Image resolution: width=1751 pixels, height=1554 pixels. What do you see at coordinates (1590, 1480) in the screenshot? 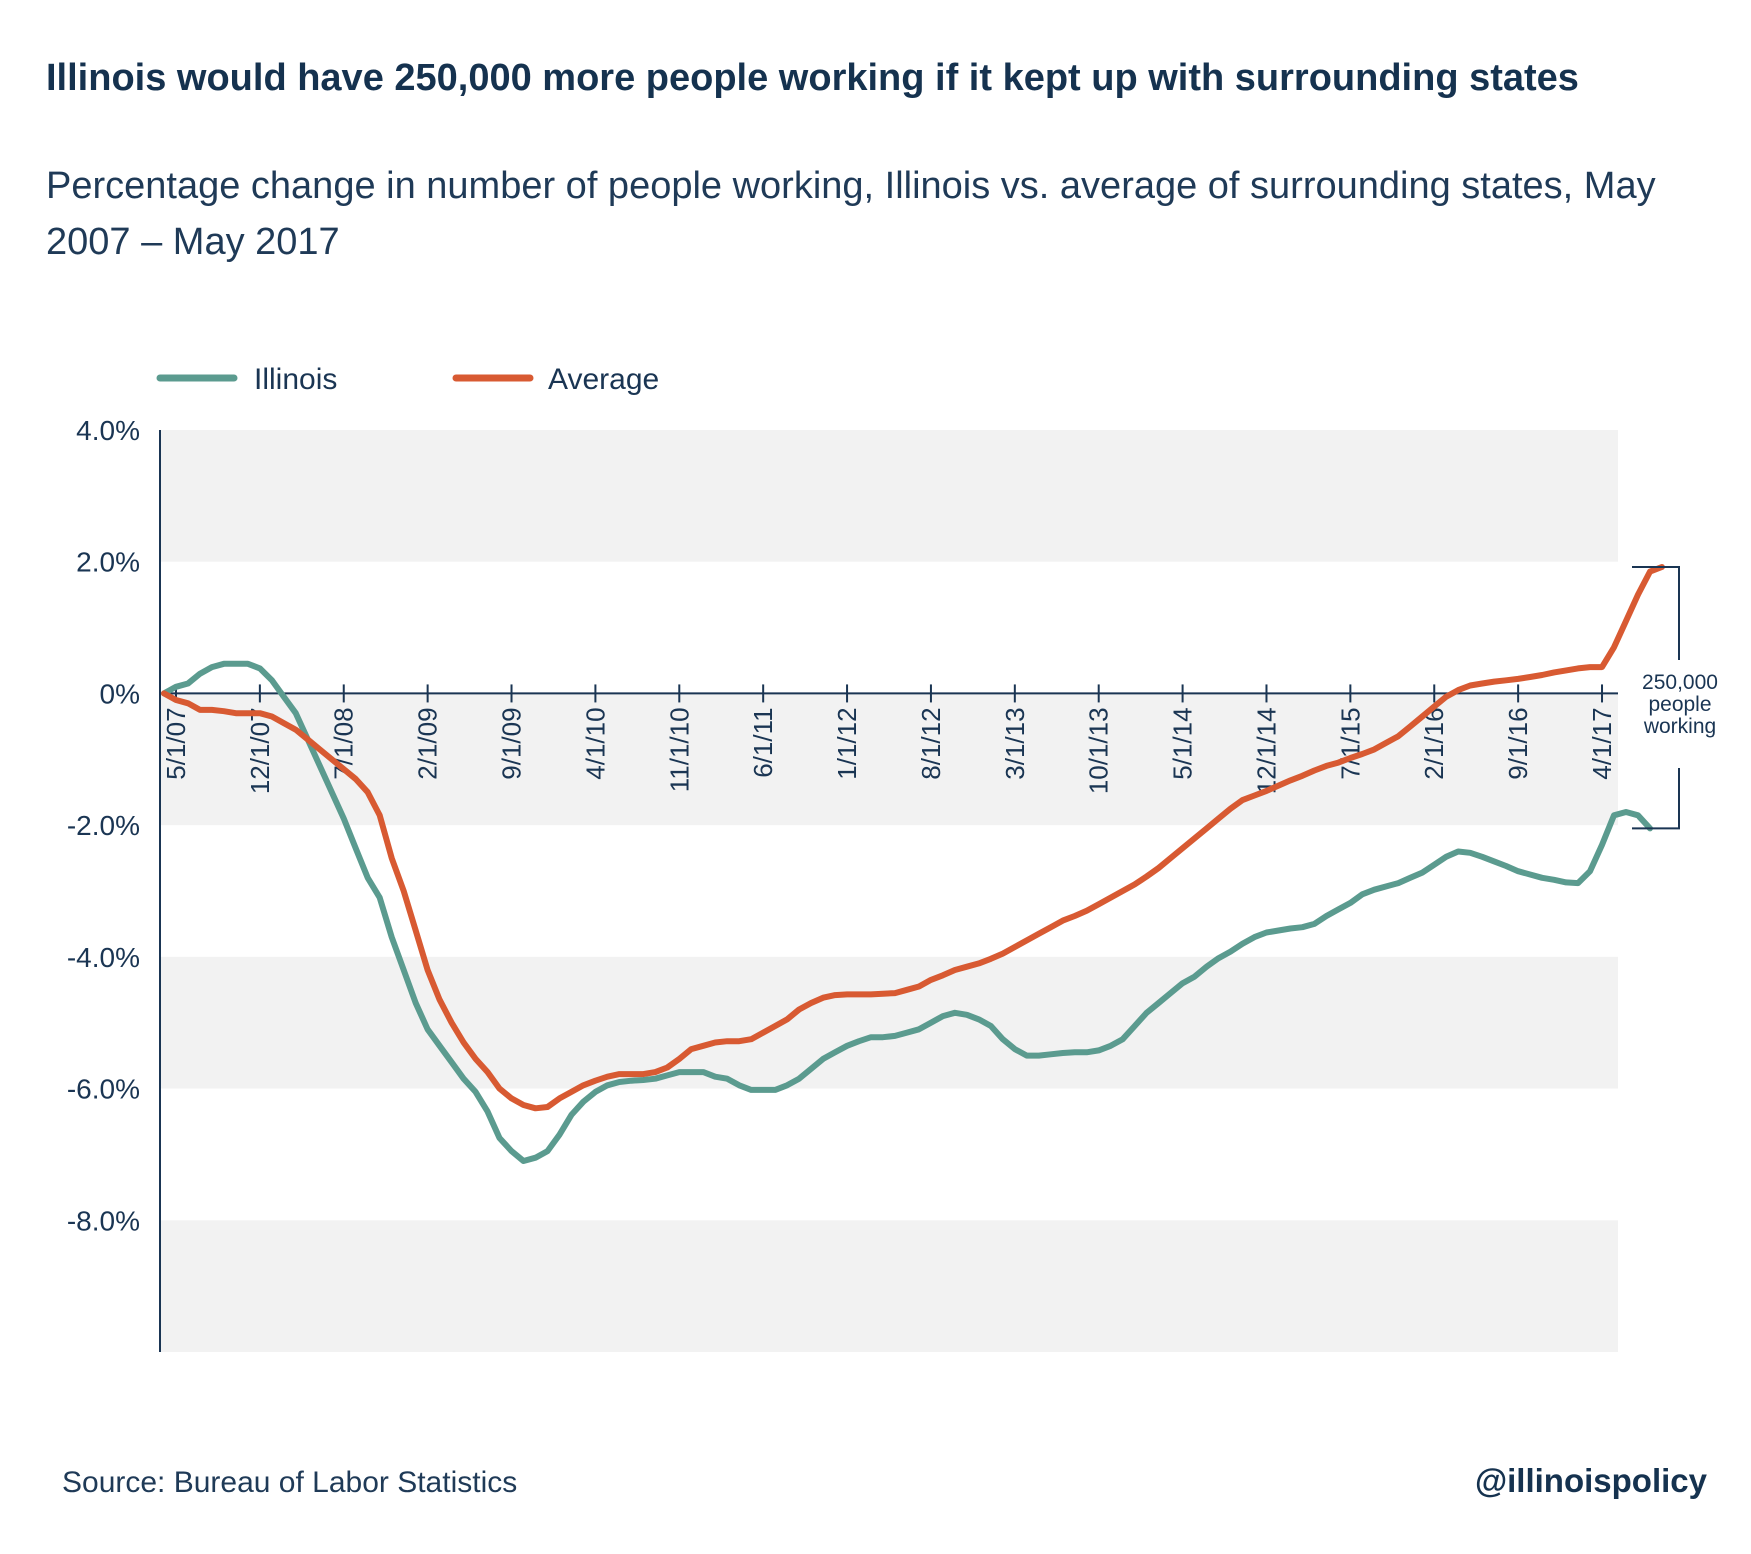
I see `twitter-handle: @illinoispolicy` at bounding box center [1590, 1480].